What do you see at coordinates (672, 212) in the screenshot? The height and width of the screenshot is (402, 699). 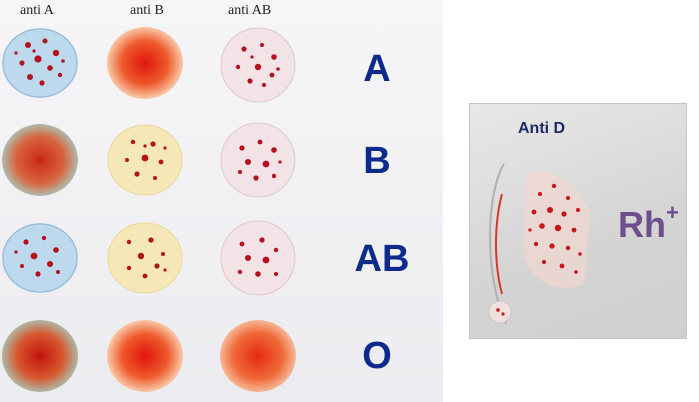 I see `rh-positive-sign: +` at bounding box center [672, 212].